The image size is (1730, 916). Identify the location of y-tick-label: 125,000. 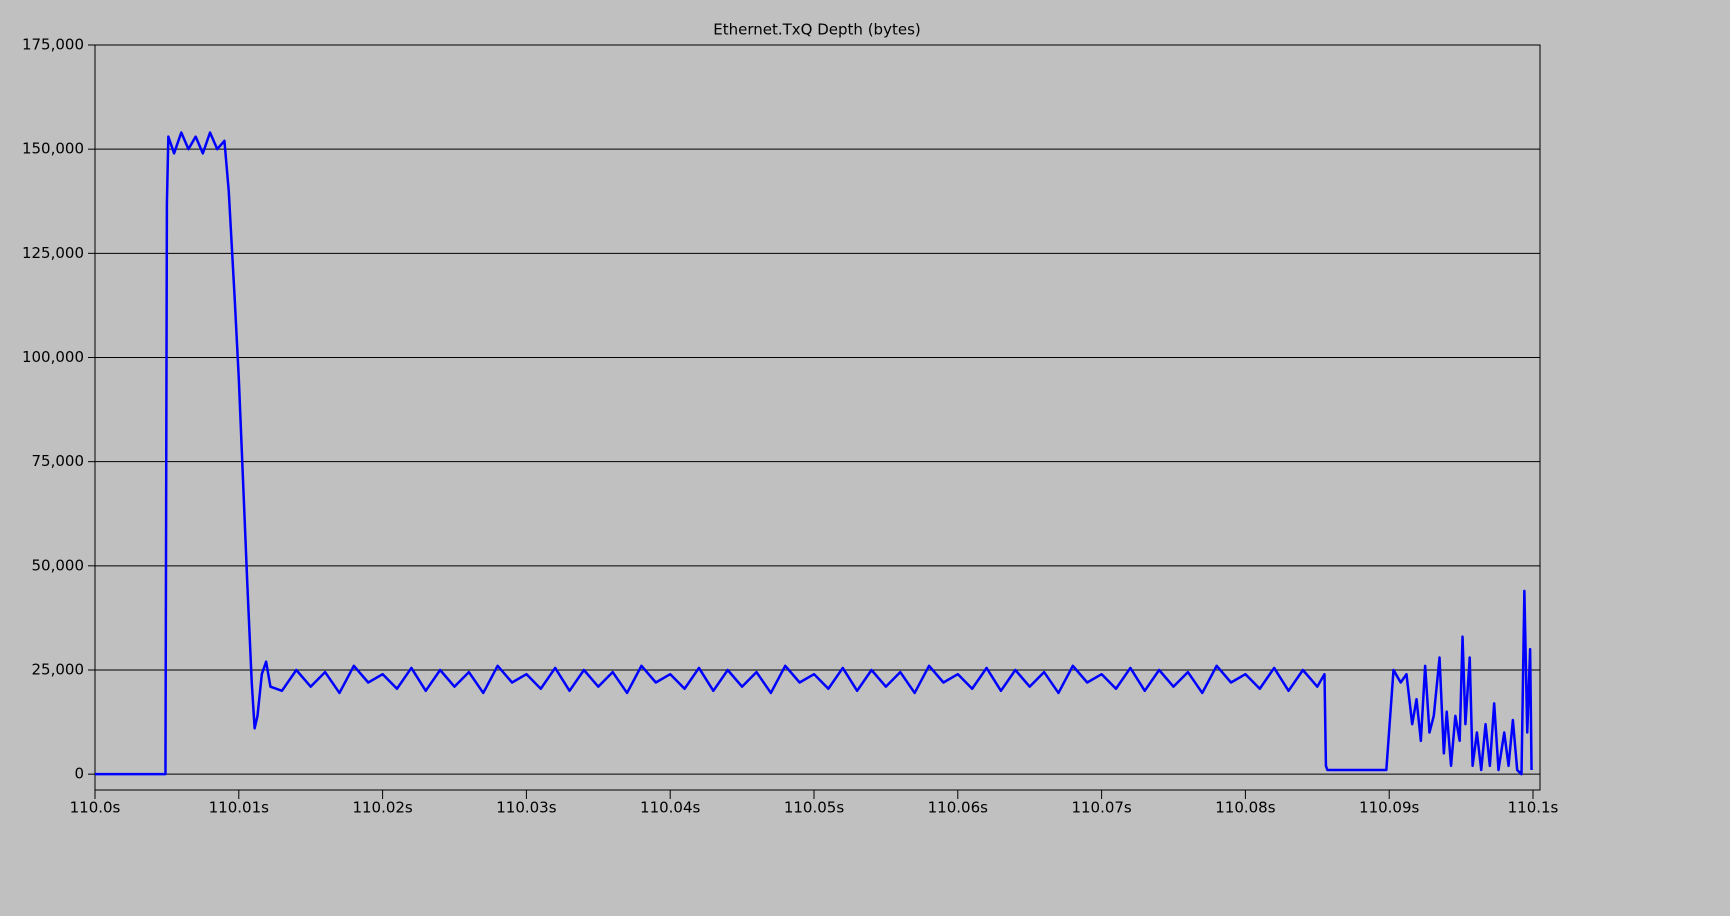
(53, 253).